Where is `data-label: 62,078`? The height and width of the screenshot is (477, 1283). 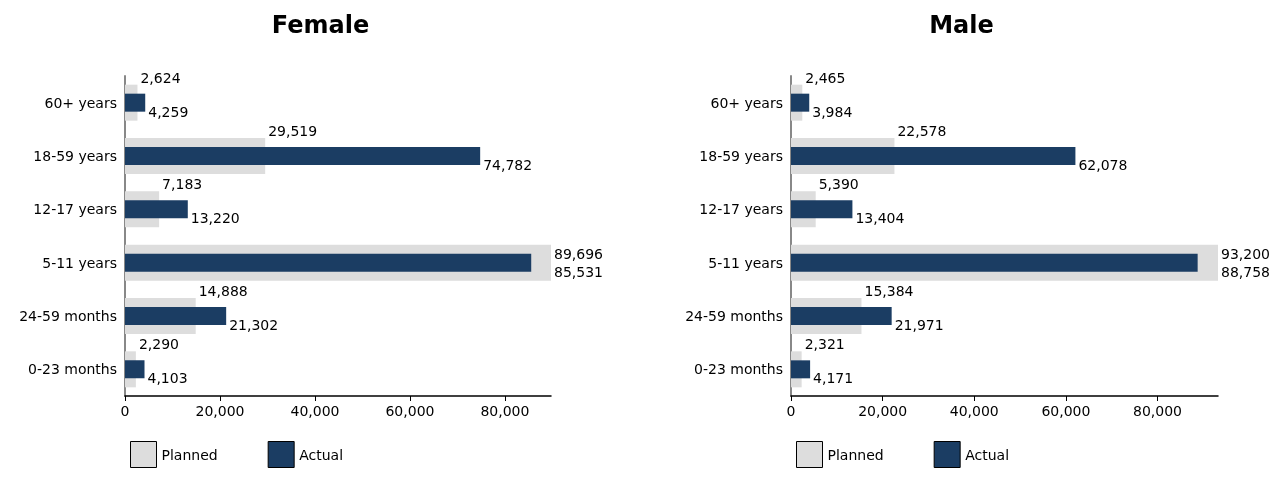 data-label: 62,078 is located at coordinates (1103, 165).